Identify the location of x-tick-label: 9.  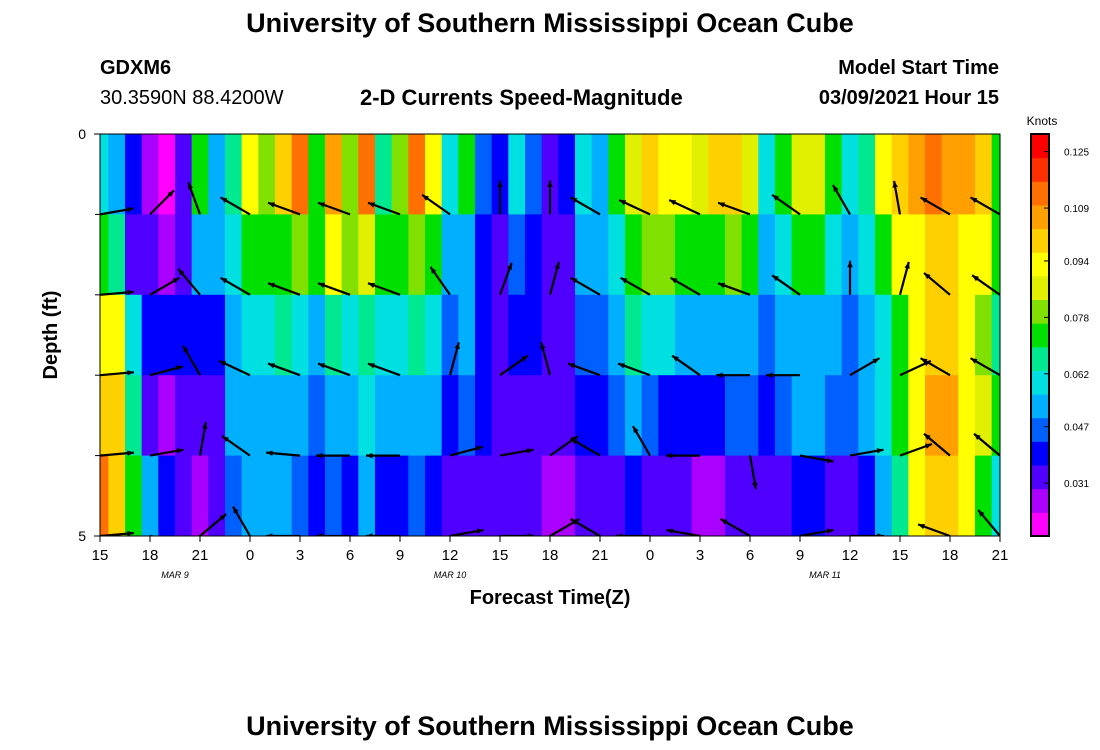
(400, 555).